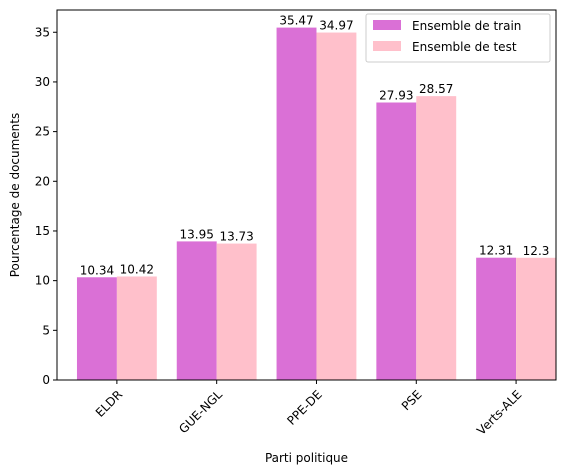 The image size is (562, 475). Describe the element at coordinates (336, 206) in the screenshot. I see `bar-test-ppe-de` at that location.